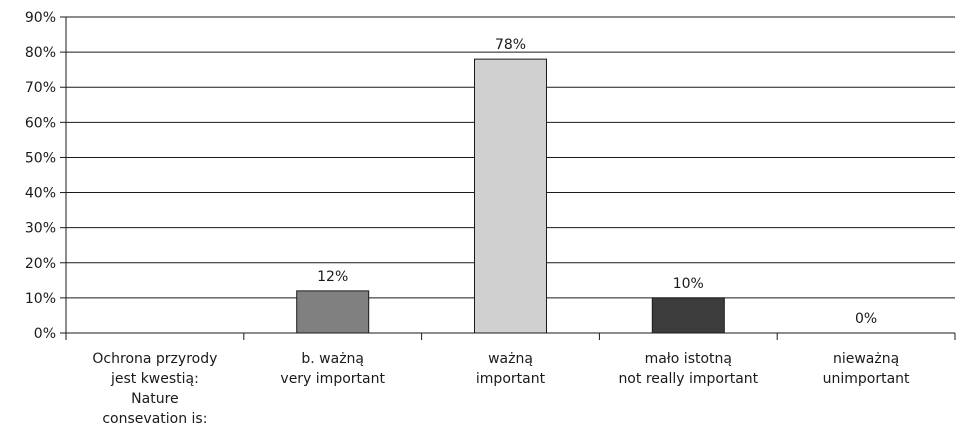 This screenshot has width=962, height=443. What do you see at coordinates (154, 379) in the screenshot?
I see `x-tick-label: jest kwestią:` at bounding box center [154, 379].